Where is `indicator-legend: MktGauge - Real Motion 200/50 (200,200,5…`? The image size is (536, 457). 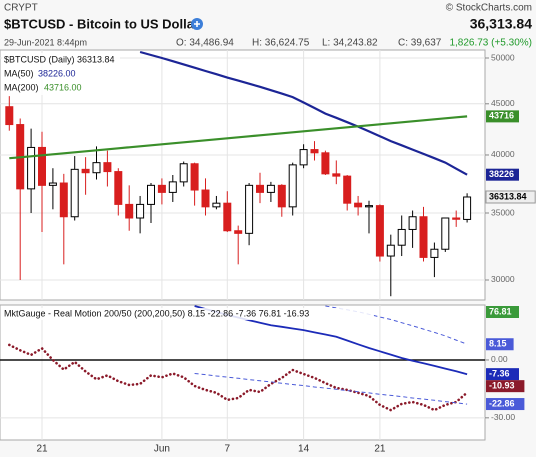
indicator-legend: MktGauge - Real Motion 200/50 (200,200,5… is located at coordinates (156, 313).